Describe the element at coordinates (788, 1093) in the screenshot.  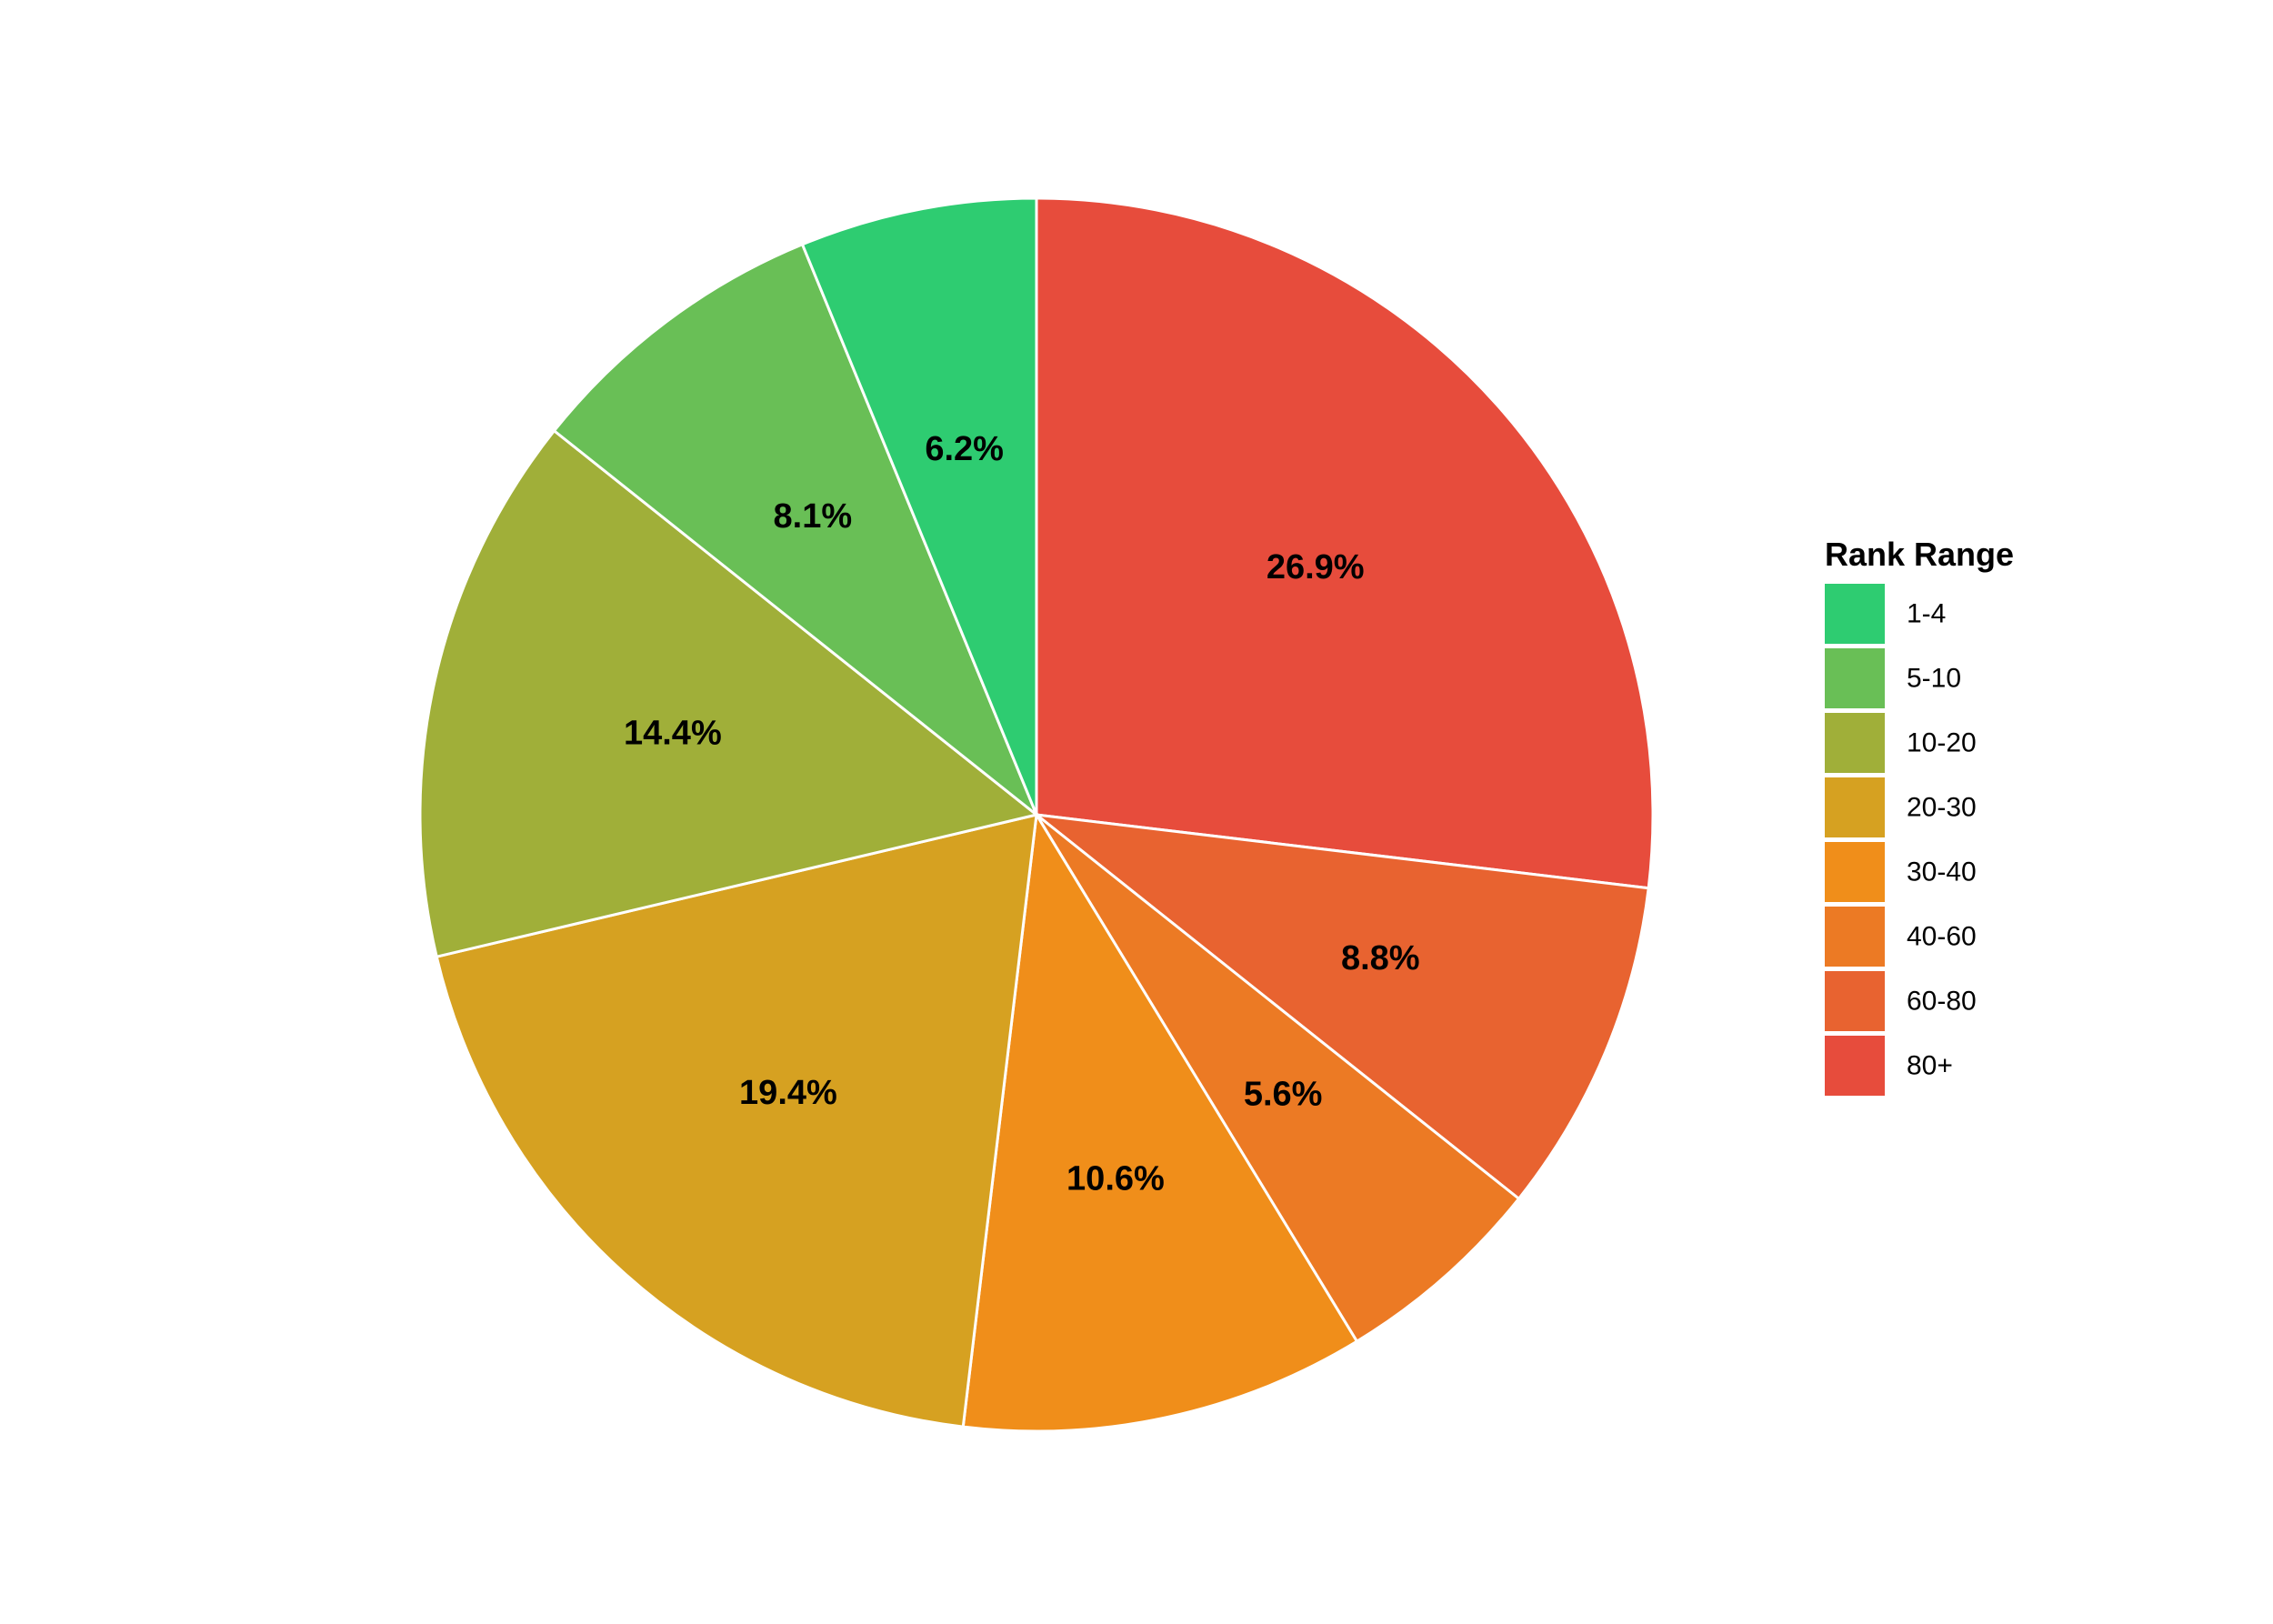
I see `slice-label-20-30: 19.4%` at that location.